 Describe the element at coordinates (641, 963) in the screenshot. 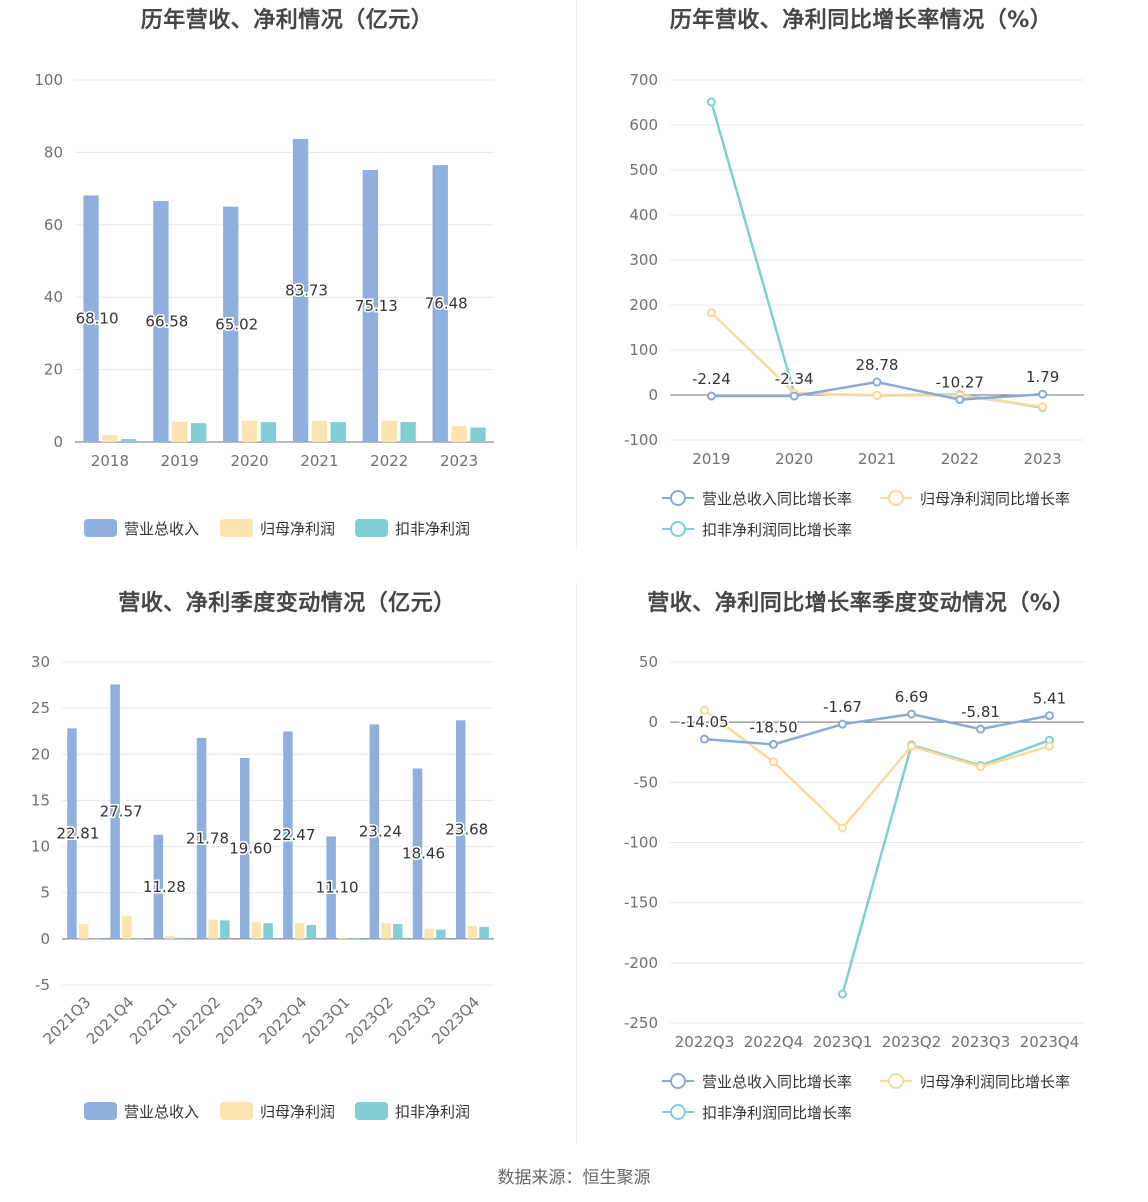

I see `y-tick-label: -200` at that location.